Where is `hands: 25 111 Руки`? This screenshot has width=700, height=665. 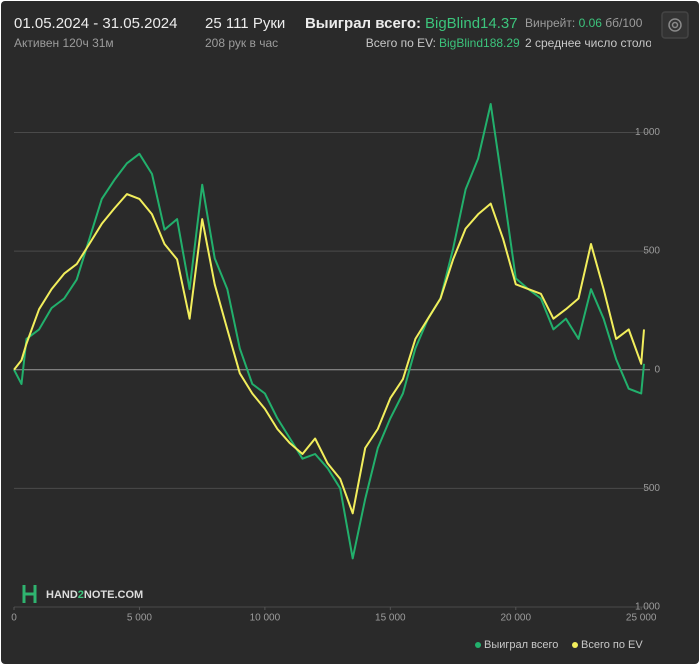 hands: 25 111 Руки is located at coordinates (245, 23).